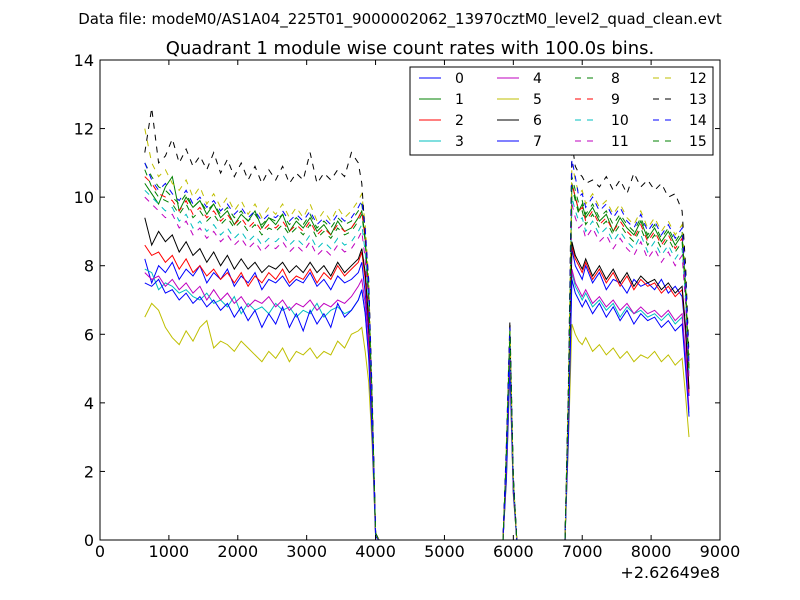 The height and width of the screenshot is (600, 800). Describe the element at coordinates (615, 79) in the screenshot. I see `legend-label-8: 8` at that location.